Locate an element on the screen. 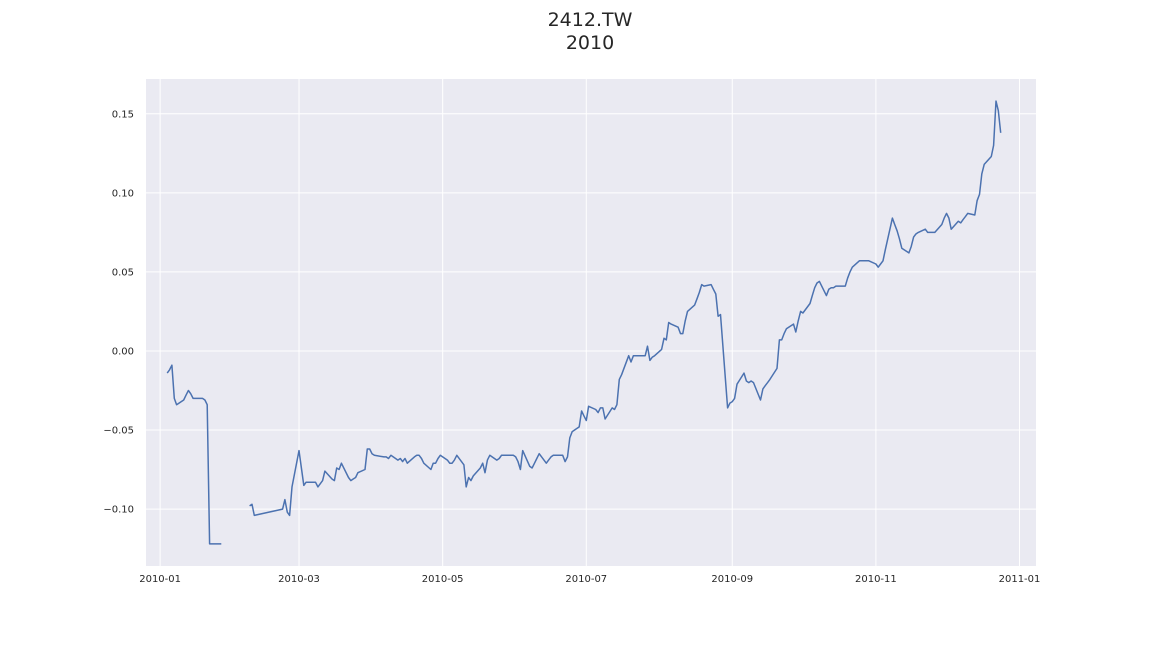 The height and width of the screenshot is (648, 1152). y-tick-label: 0.05 is located at coordinates (123, 272).